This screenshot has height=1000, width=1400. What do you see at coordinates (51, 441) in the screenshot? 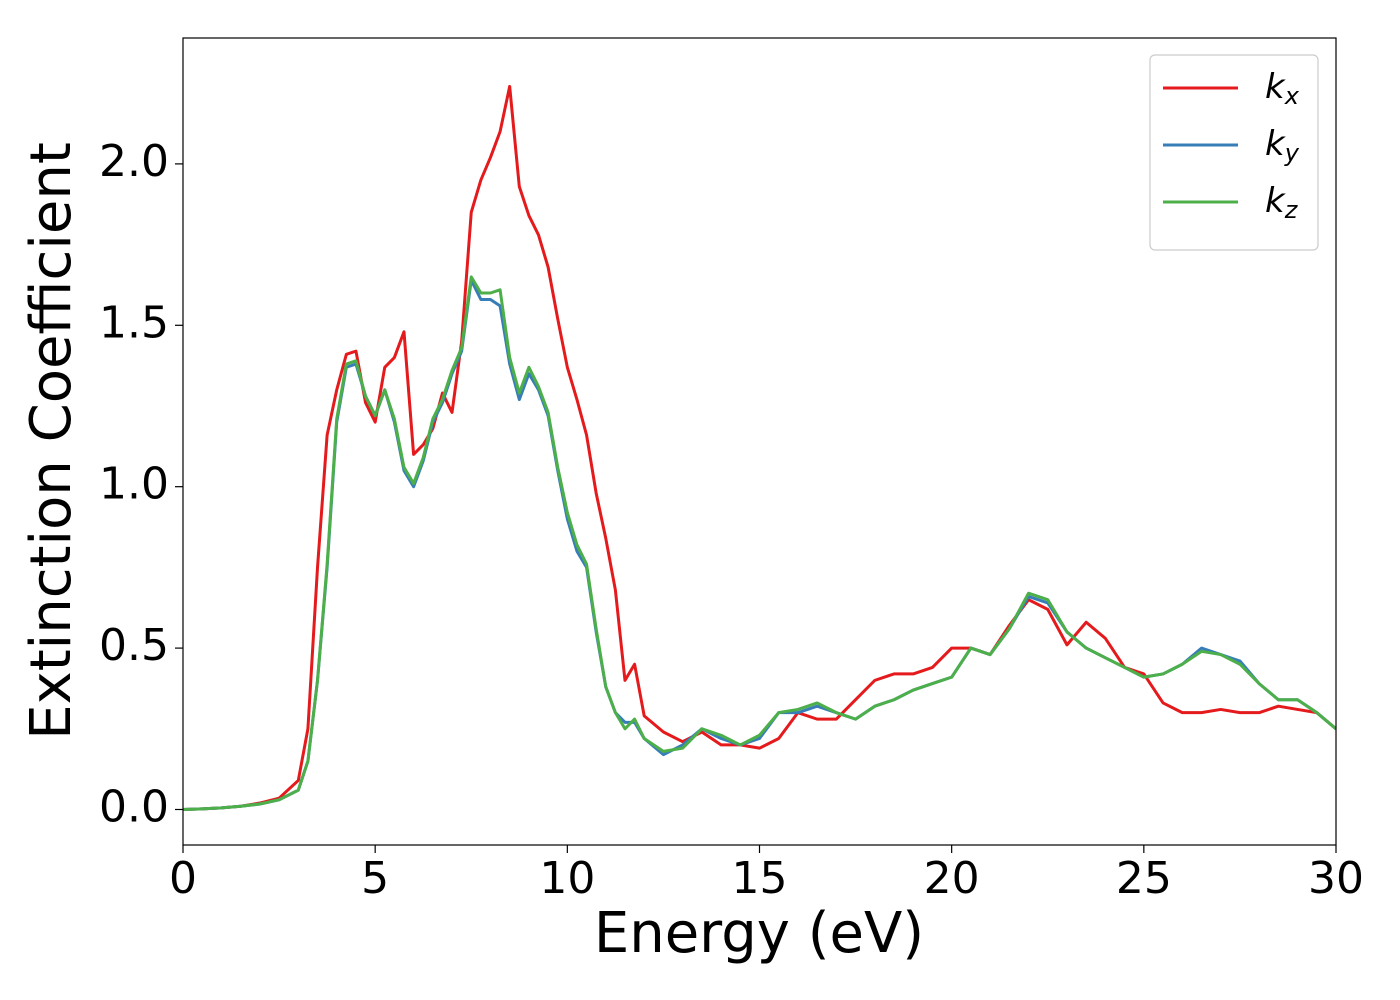
I see `y-axis-label: Extinction Coefficient` at bounding box center [51, 441].